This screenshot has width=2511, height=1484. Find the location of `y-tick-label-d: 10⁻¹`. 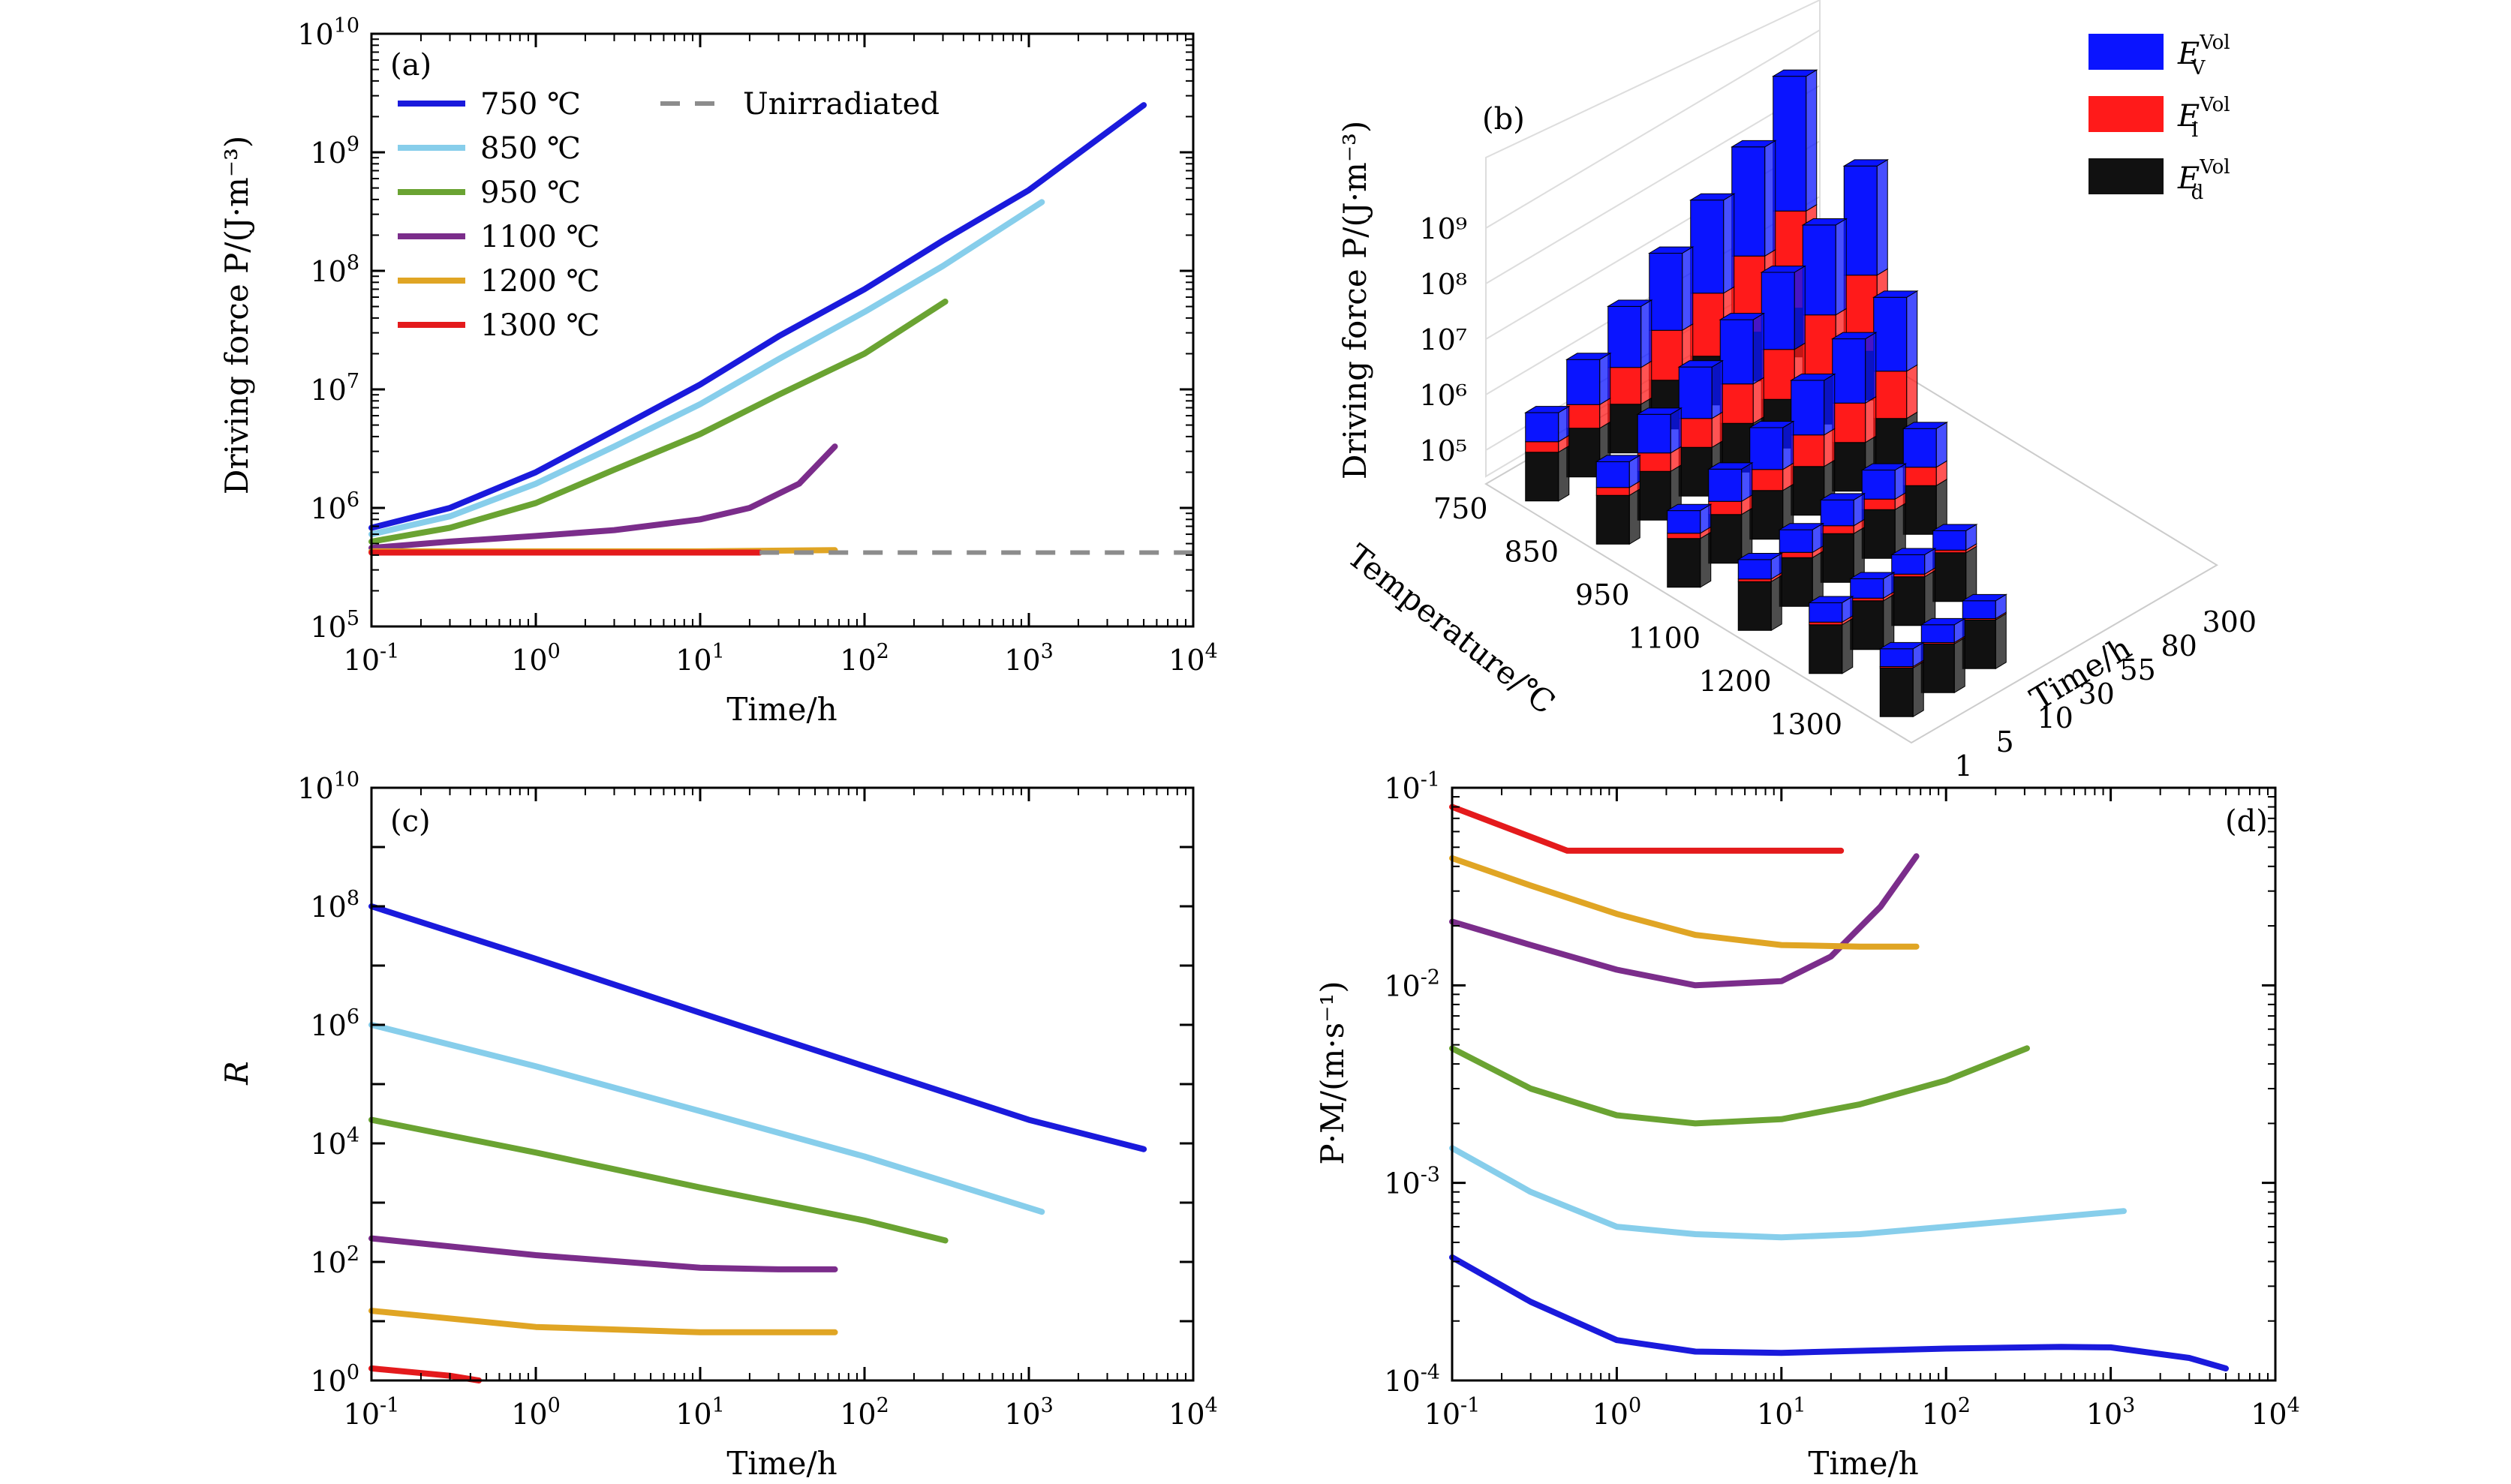

y-tick-label-d: 10⁻¹ is located at coordinates (1412, 786).